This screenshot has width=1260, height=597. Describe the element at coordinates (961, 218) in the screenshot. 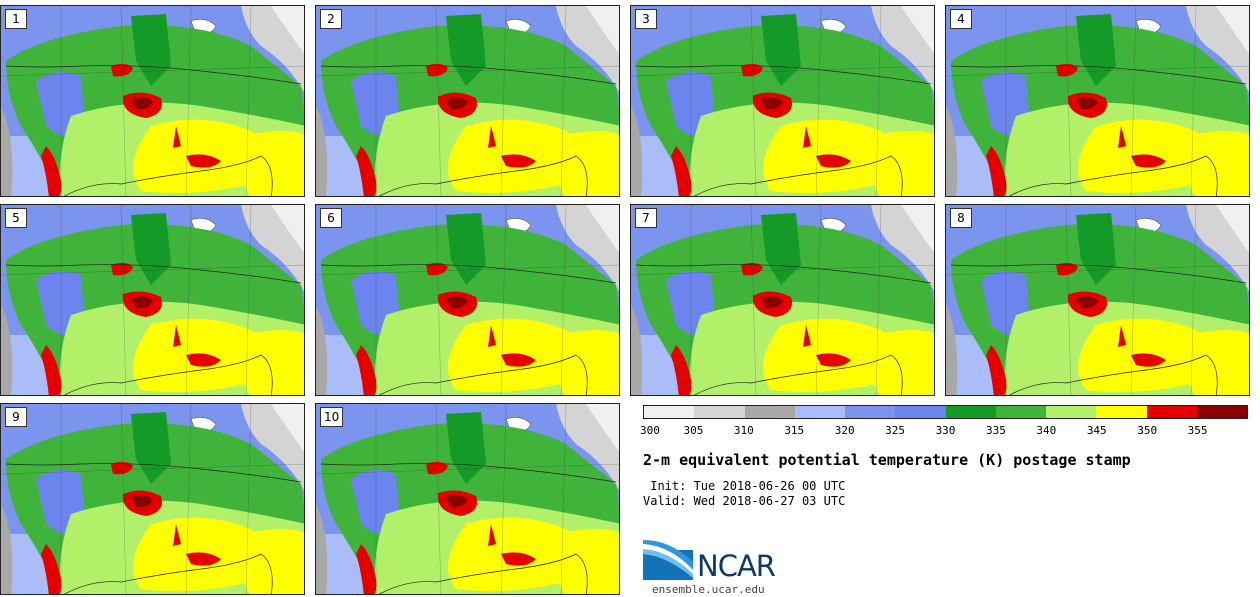

I see `member-number-label: 8` at that location.